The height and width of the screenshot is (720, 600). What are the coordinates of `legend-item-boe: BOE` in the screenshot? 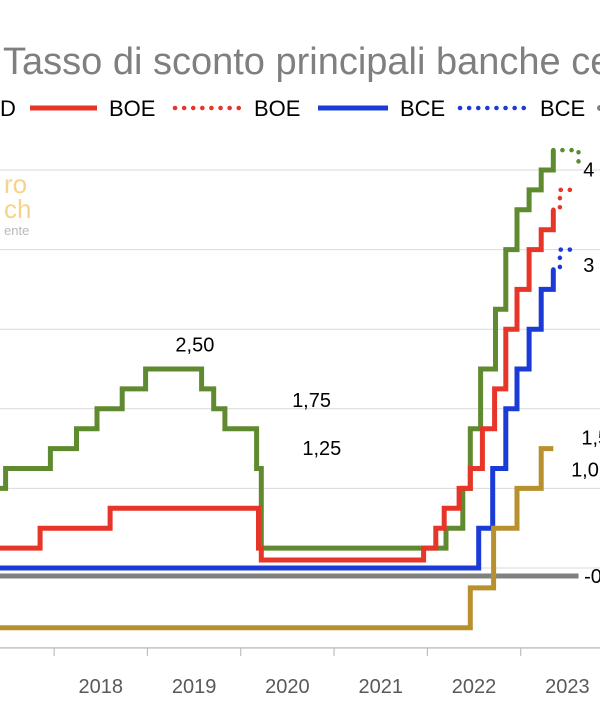 It's located at (92, 108).